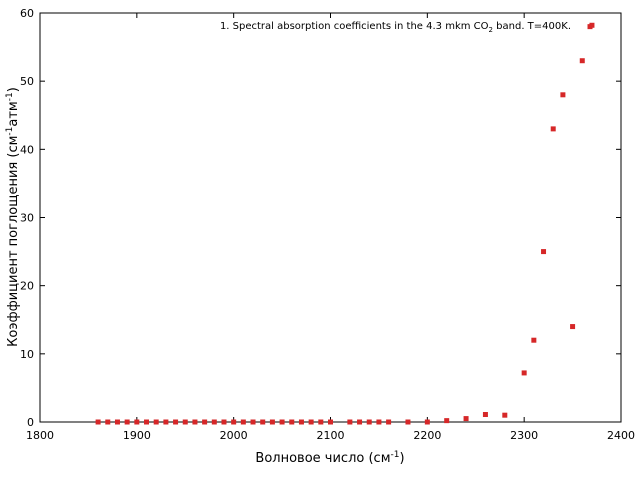 The width and height of the screenshot is (640, 480). What do you see at coordinates (40, 435) in the screenshot?
I see `x-tick-label: 1800` at bounding box center [40, 435].